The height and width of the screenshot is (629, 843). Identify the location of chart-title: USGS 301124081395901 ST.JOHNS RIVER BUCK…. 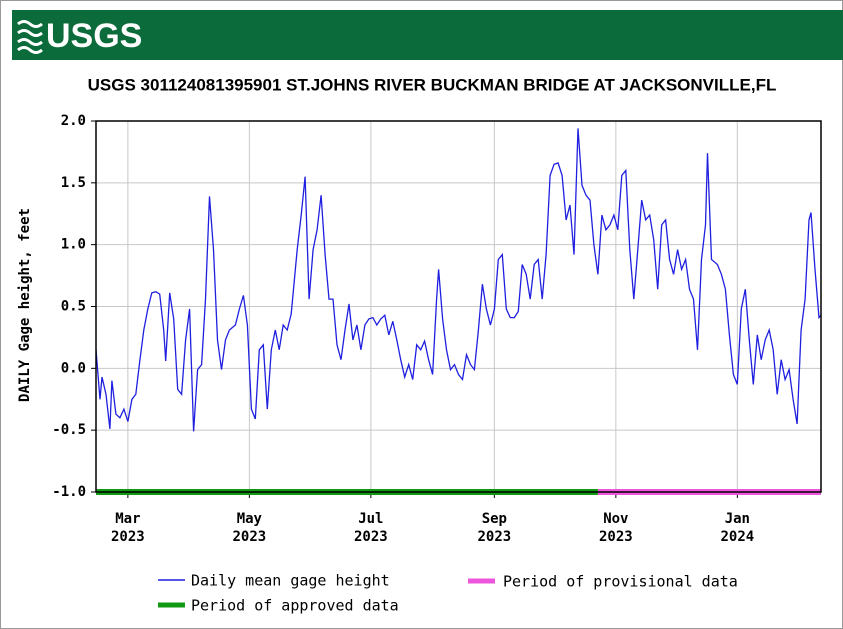
(432, 84).